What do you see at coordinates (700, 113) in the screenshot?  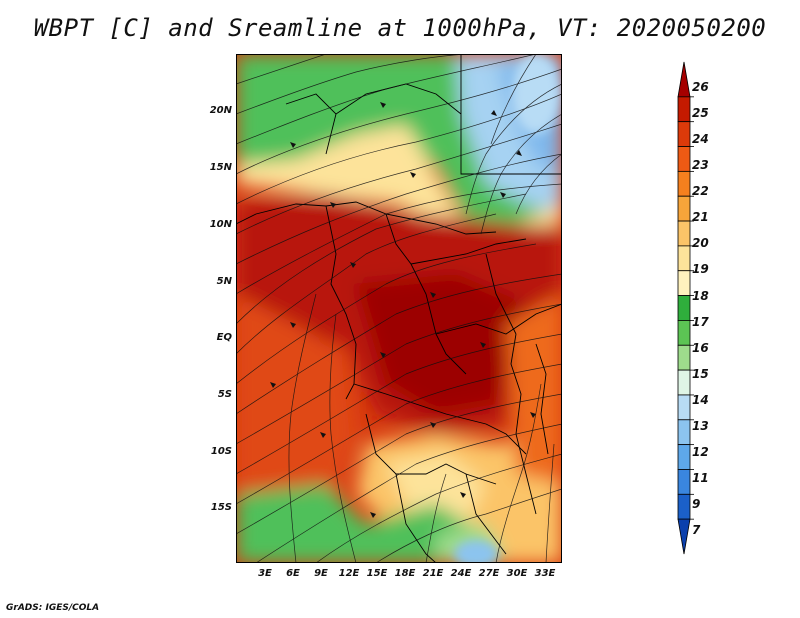 I see `cbar-label-25: 25` at bounding box center [700, 113].